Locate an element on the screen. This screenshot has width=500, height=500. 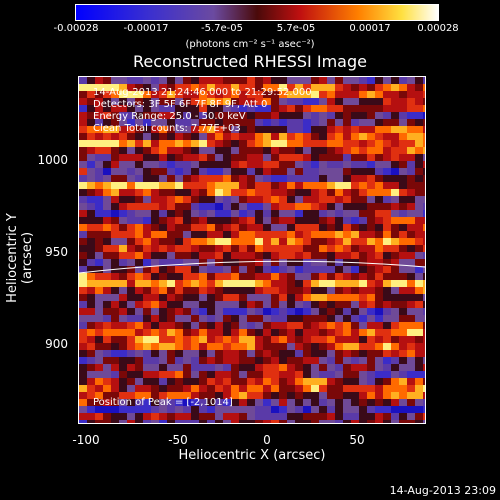
colorbar-tick: 0.00017 is located at coordinates (370, 28).